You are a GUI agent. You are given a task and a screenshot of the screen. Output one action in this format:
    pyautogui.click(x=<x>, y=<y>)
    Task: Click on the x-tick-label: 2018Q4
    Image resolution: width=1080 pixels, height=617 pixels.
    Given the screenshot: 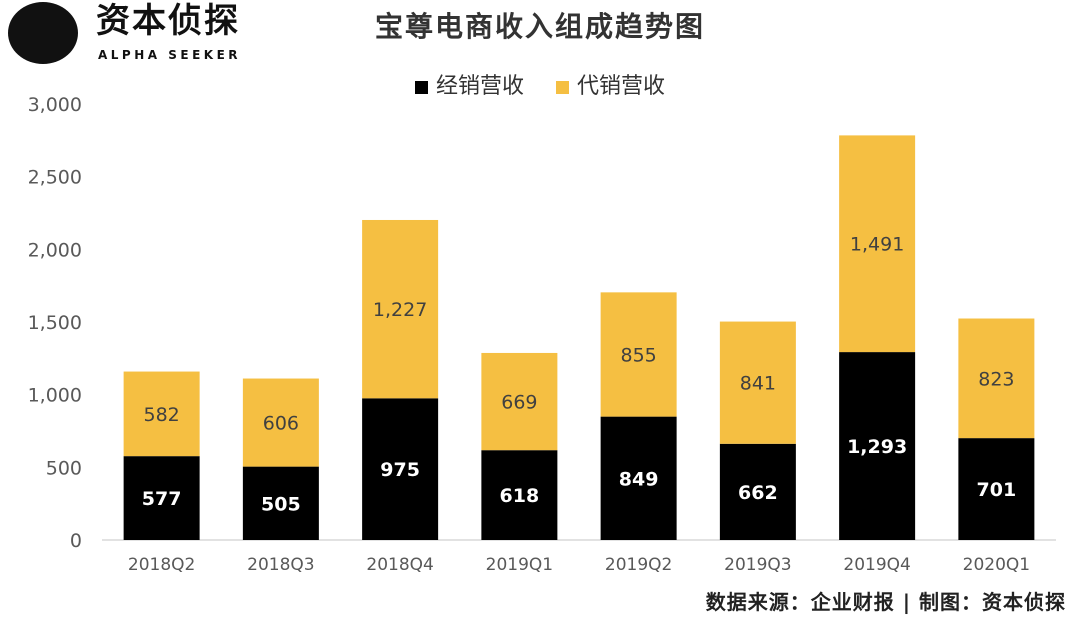 What is the action you would take?
    pyautogui.click(x=399, y=565)
    